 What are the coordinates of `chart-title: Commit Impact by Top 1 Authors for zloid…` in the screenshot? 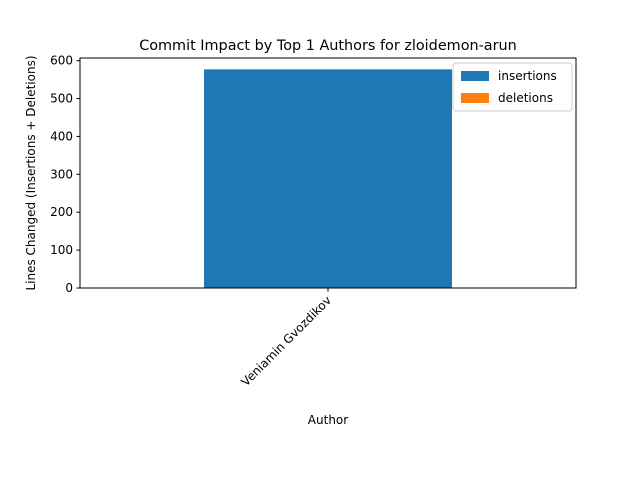 It's located at (328, 46).